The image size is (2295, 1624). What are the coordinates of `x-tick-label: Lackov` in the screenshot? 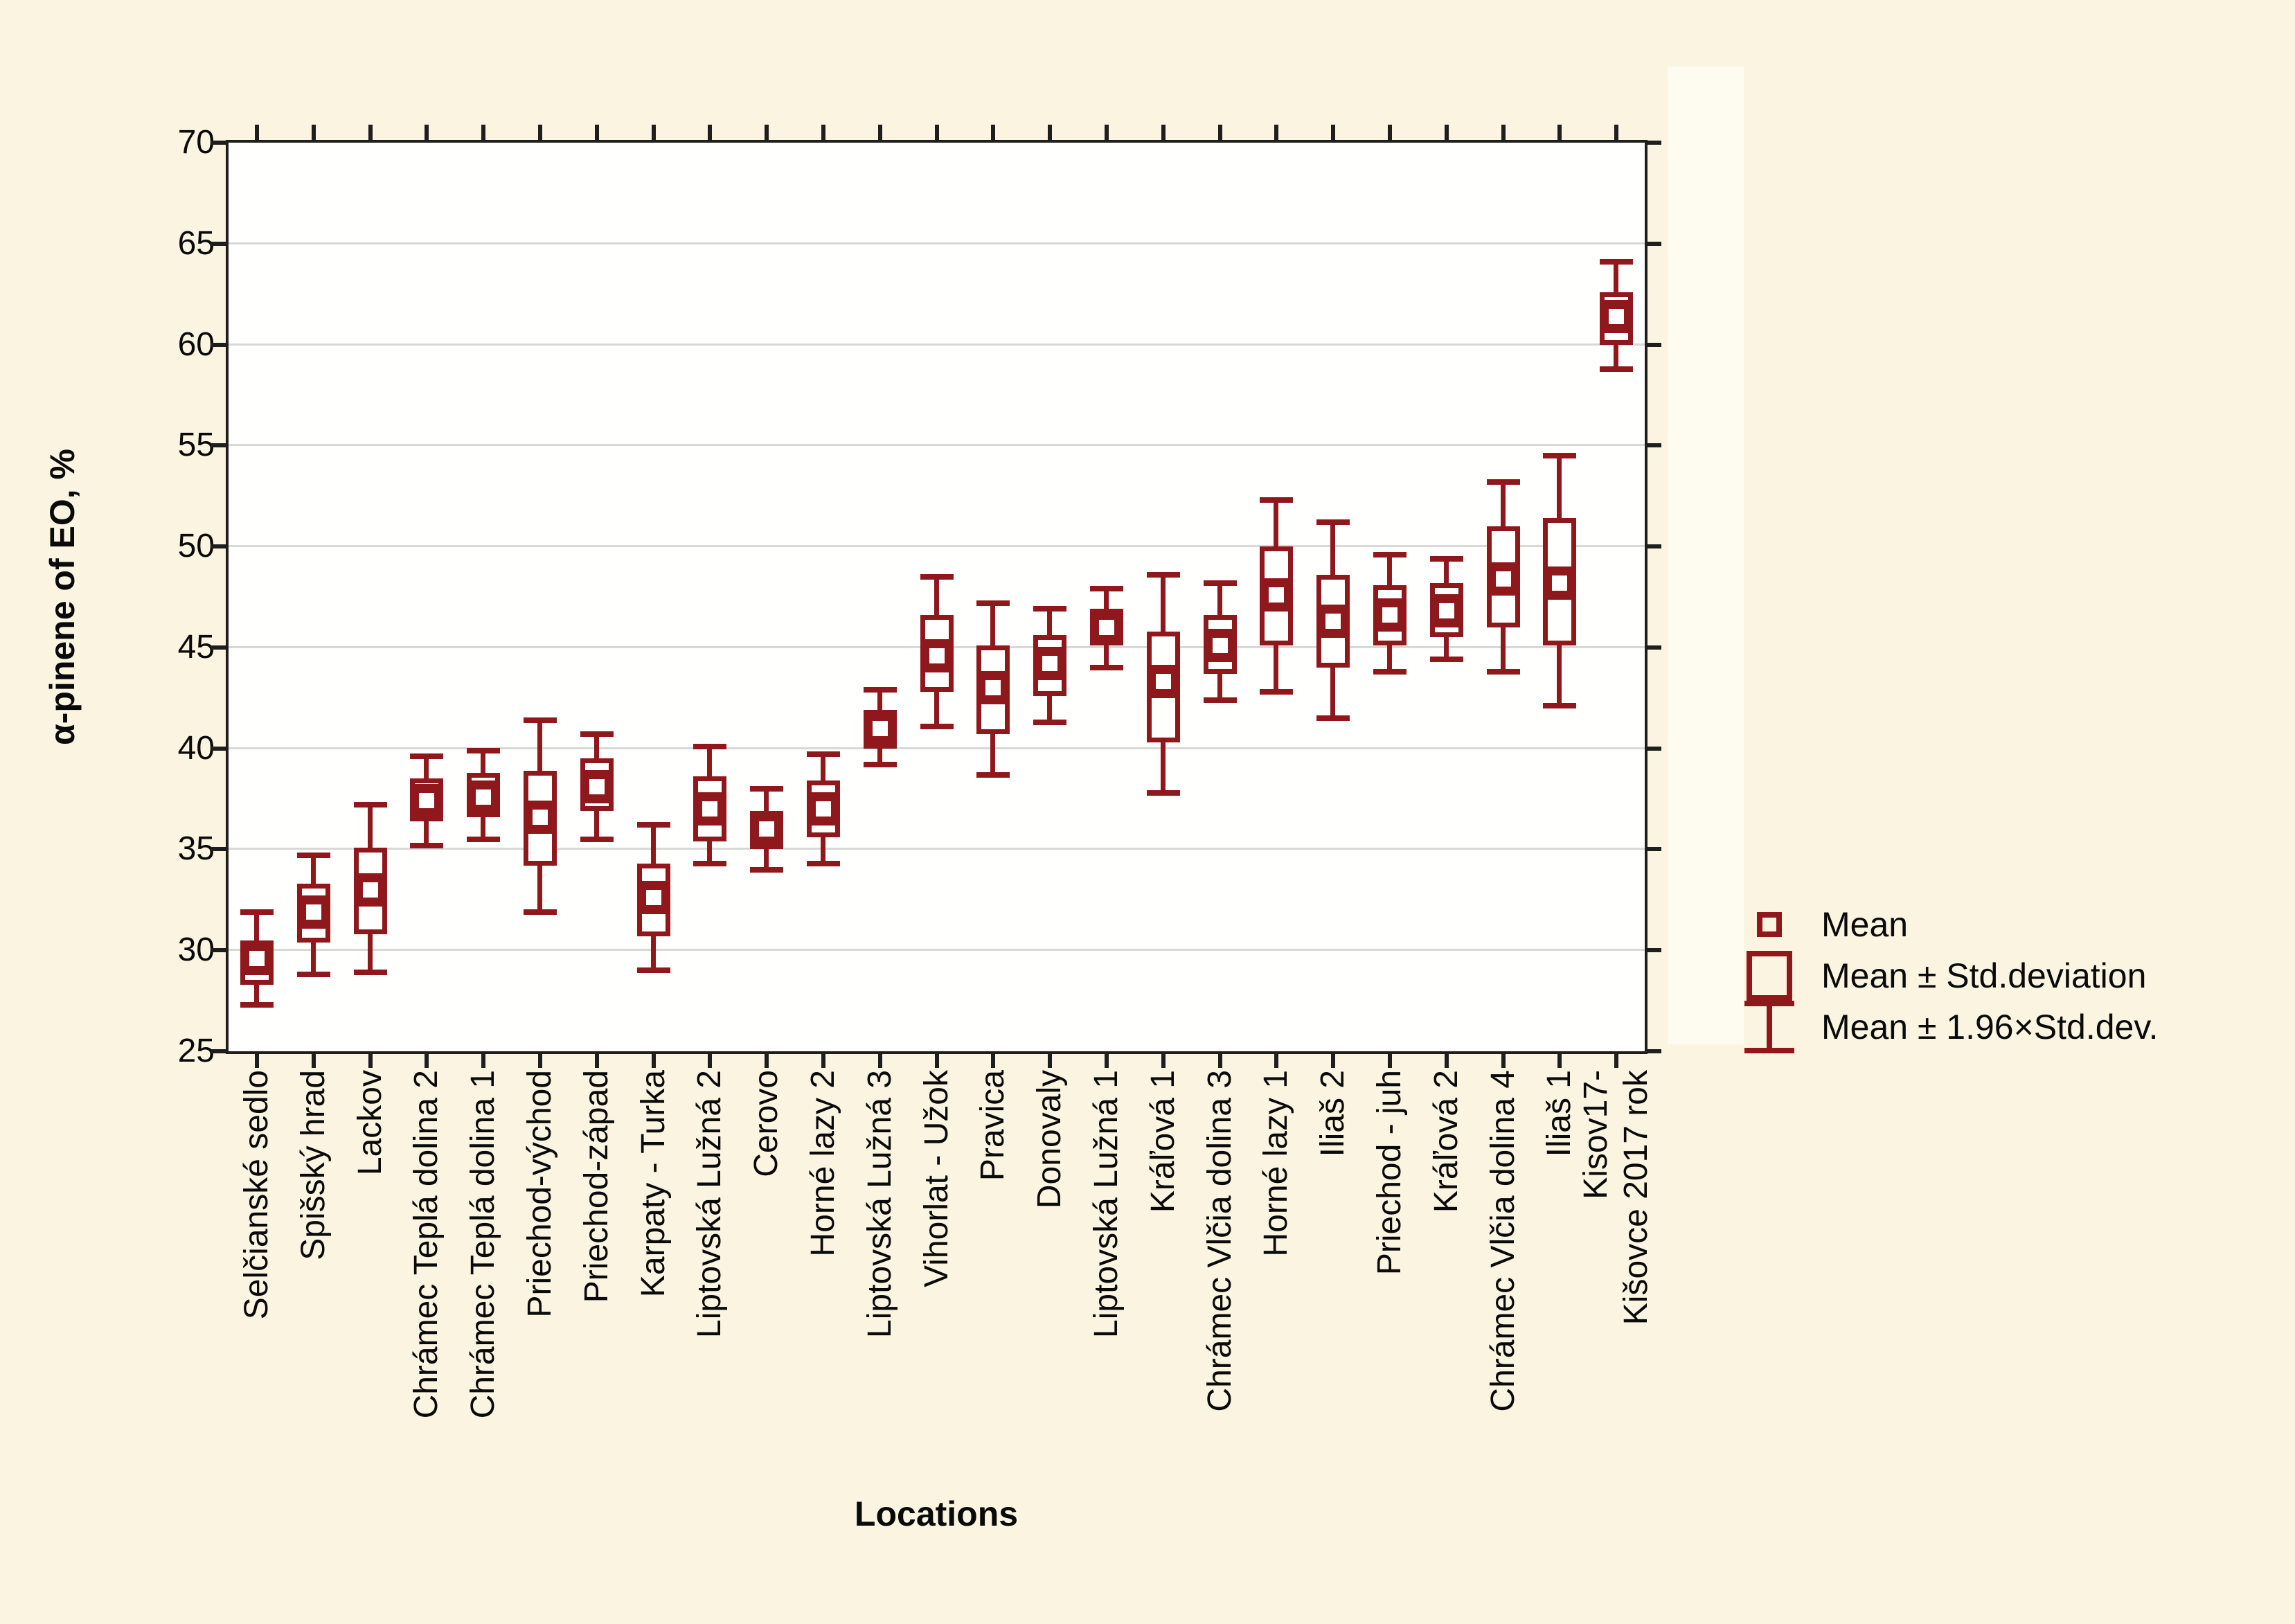 It's located at (370, 1123).